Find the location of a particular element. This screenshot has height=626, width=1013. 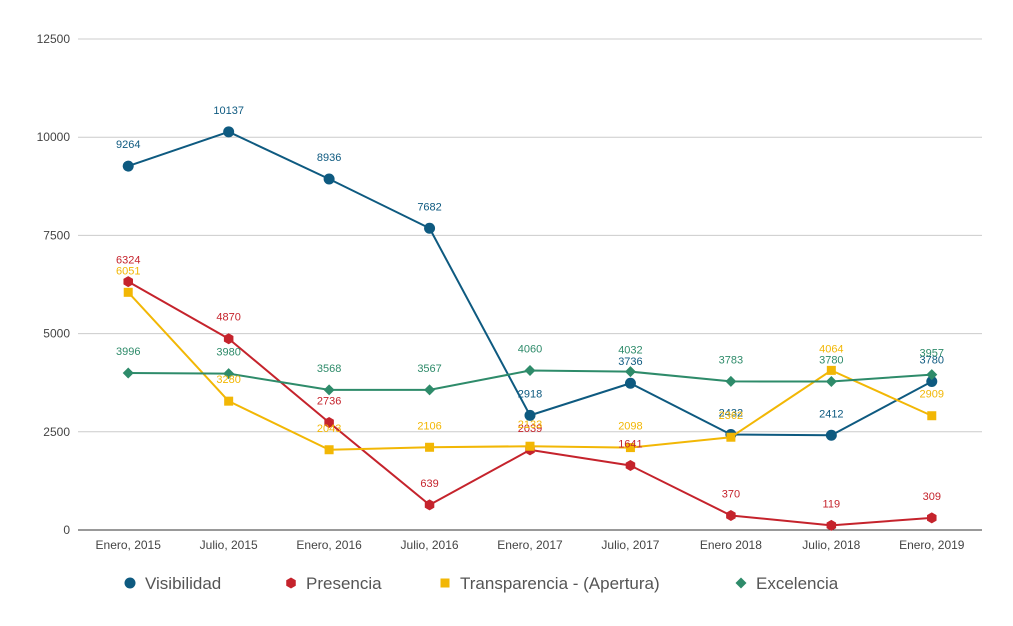

excelencia-data-label: 3567 is located at coordinates (429, 369).